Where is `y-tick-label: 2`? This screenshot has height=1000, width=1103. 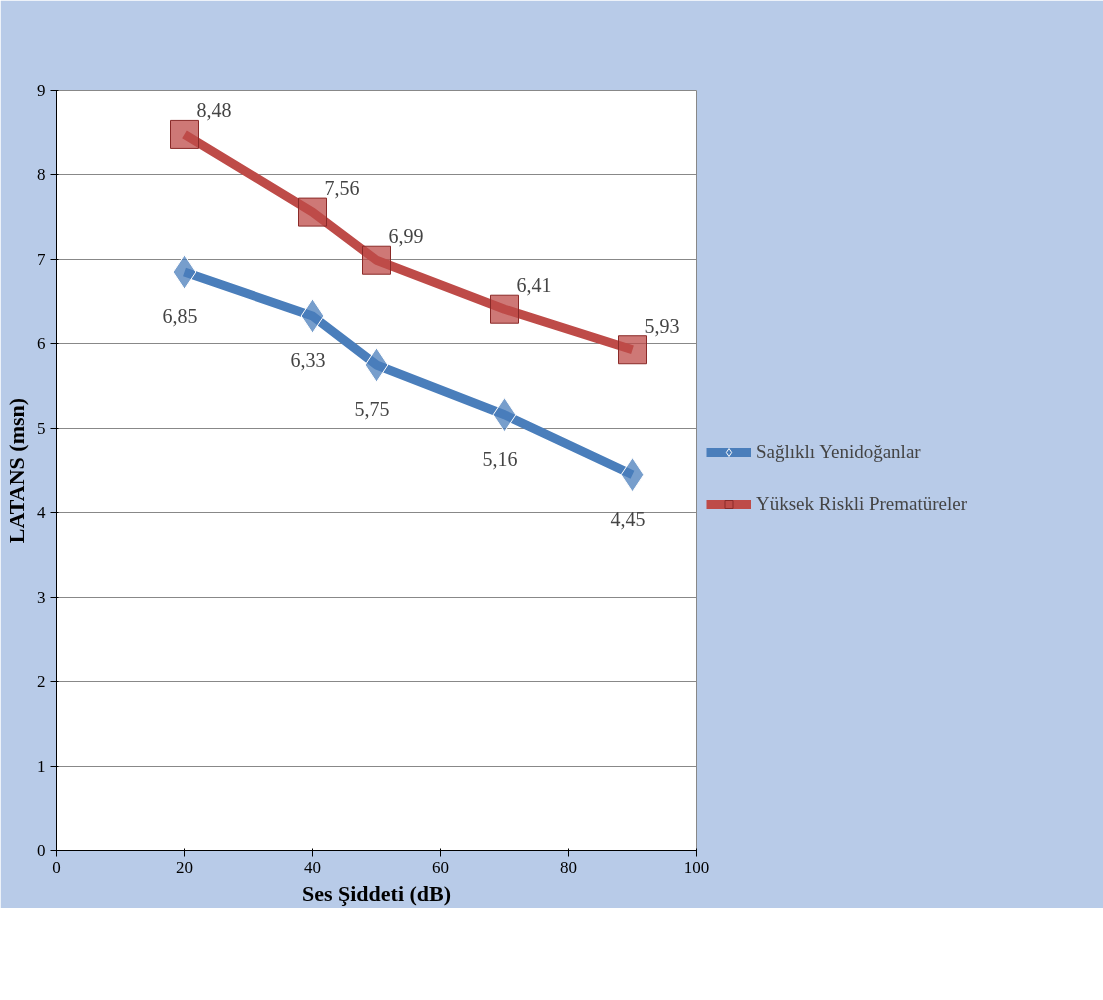 y-tick-label: 2 is located at coordinates (41, 682).